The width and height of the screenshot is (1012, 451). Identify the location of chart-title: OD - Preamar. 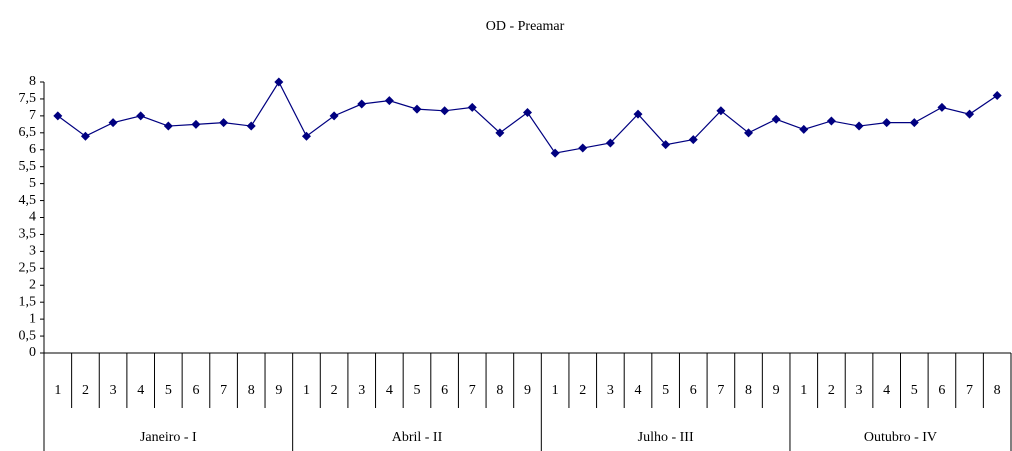
(525, 26).